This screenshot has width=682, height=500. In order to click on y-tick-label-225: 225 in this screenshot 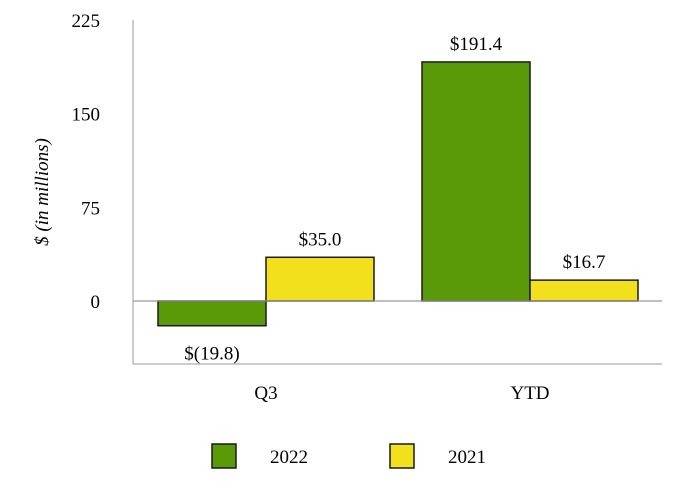, I will do `click(86, 21)`.